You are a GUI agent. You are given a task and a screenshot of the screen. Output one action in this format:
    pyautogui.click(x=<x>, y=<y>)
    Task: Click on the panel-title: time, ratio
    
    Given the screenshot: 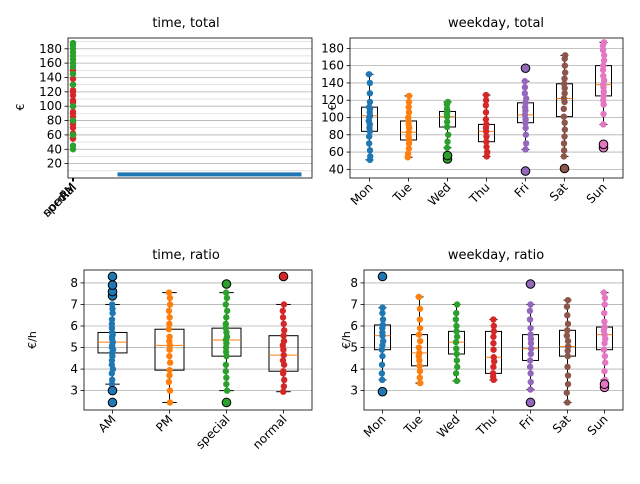 What is the action you would take?
    pyautogui.click(x=186, y=255)
    